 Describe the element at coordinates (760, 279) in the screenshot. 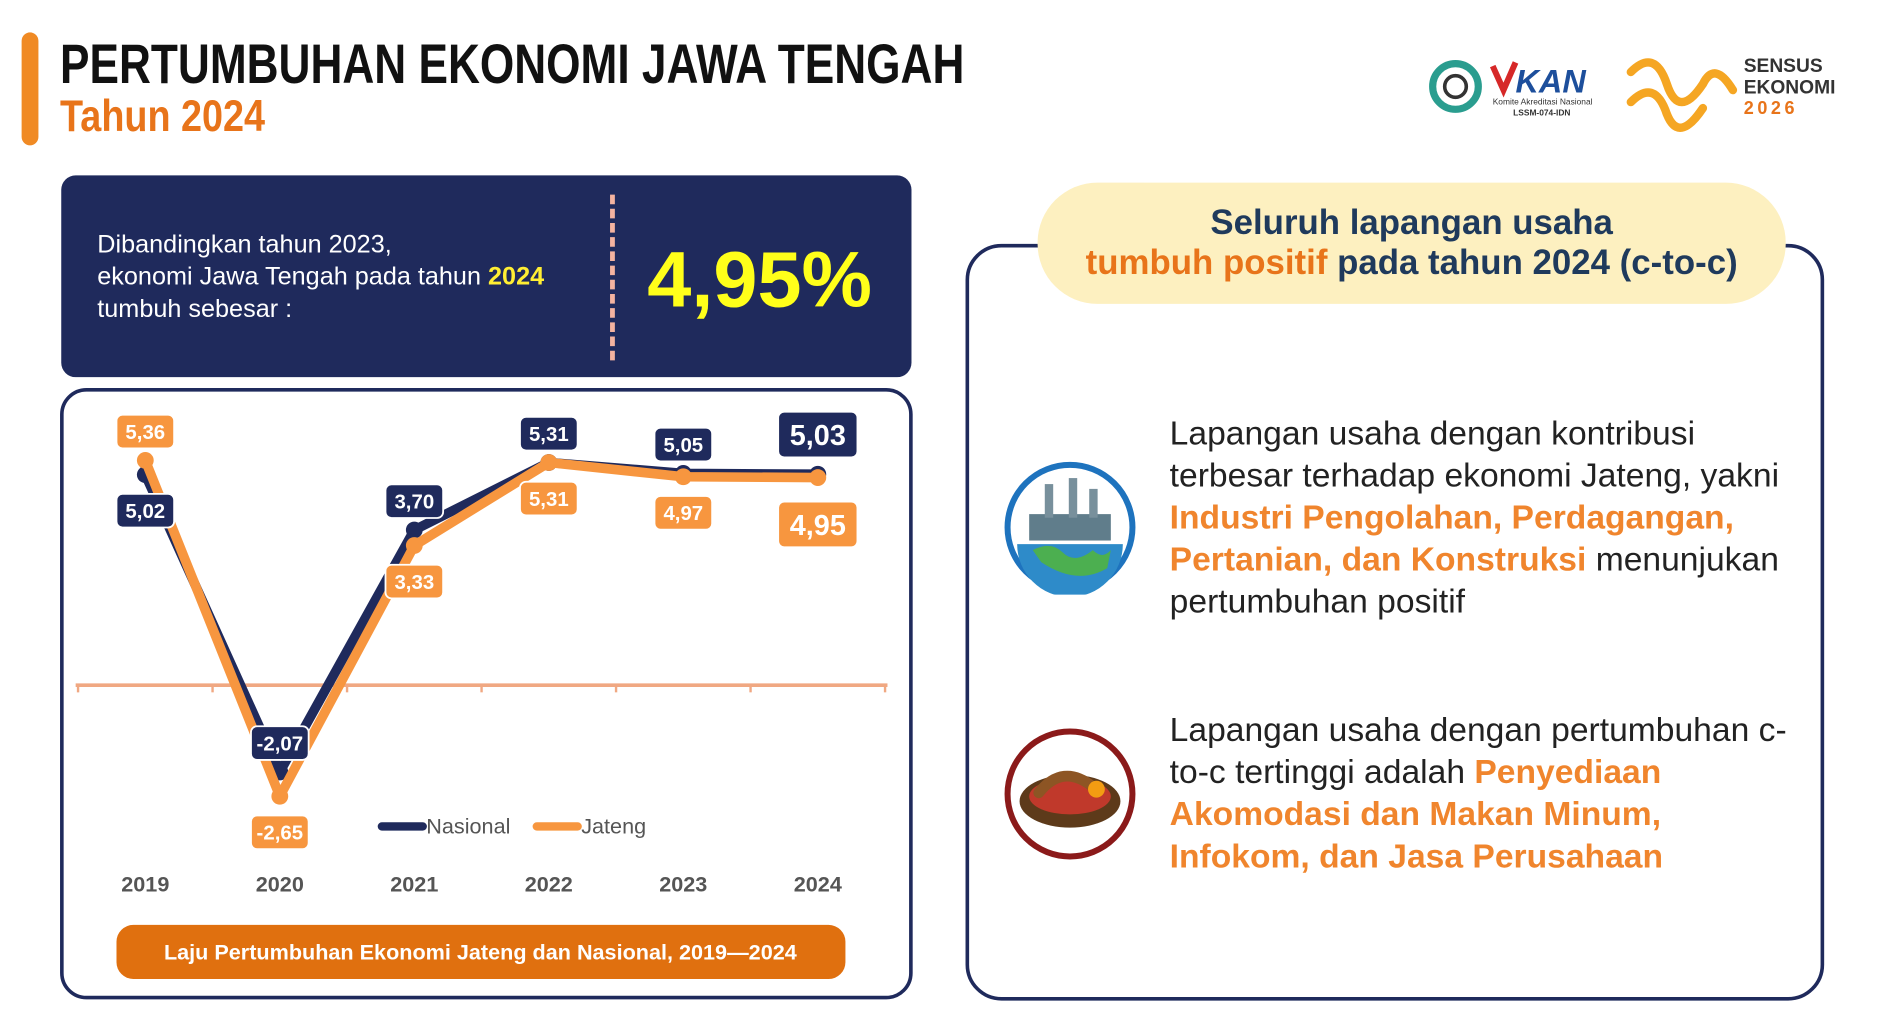

I see `growth-value: 4,95%` at that location.